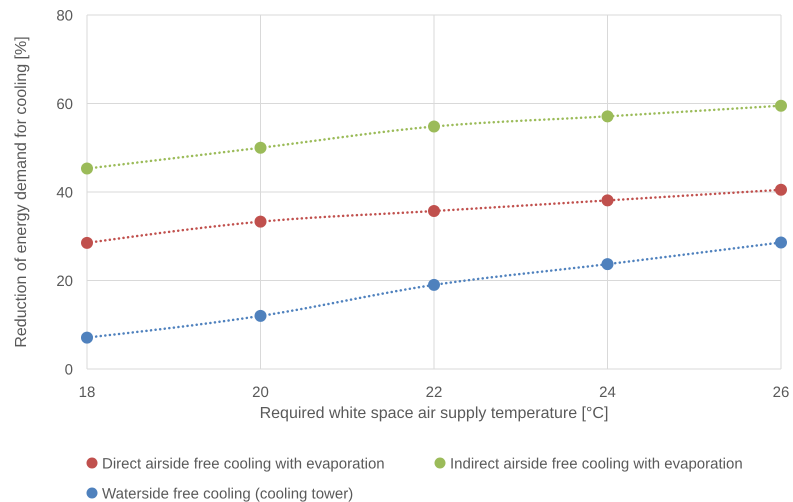 Image resolution: width=793 pixels, height=502 pixels. Describe the element at coordinates (607, 392) in the screenshot. I see `x-tick-label: 24` at that location.